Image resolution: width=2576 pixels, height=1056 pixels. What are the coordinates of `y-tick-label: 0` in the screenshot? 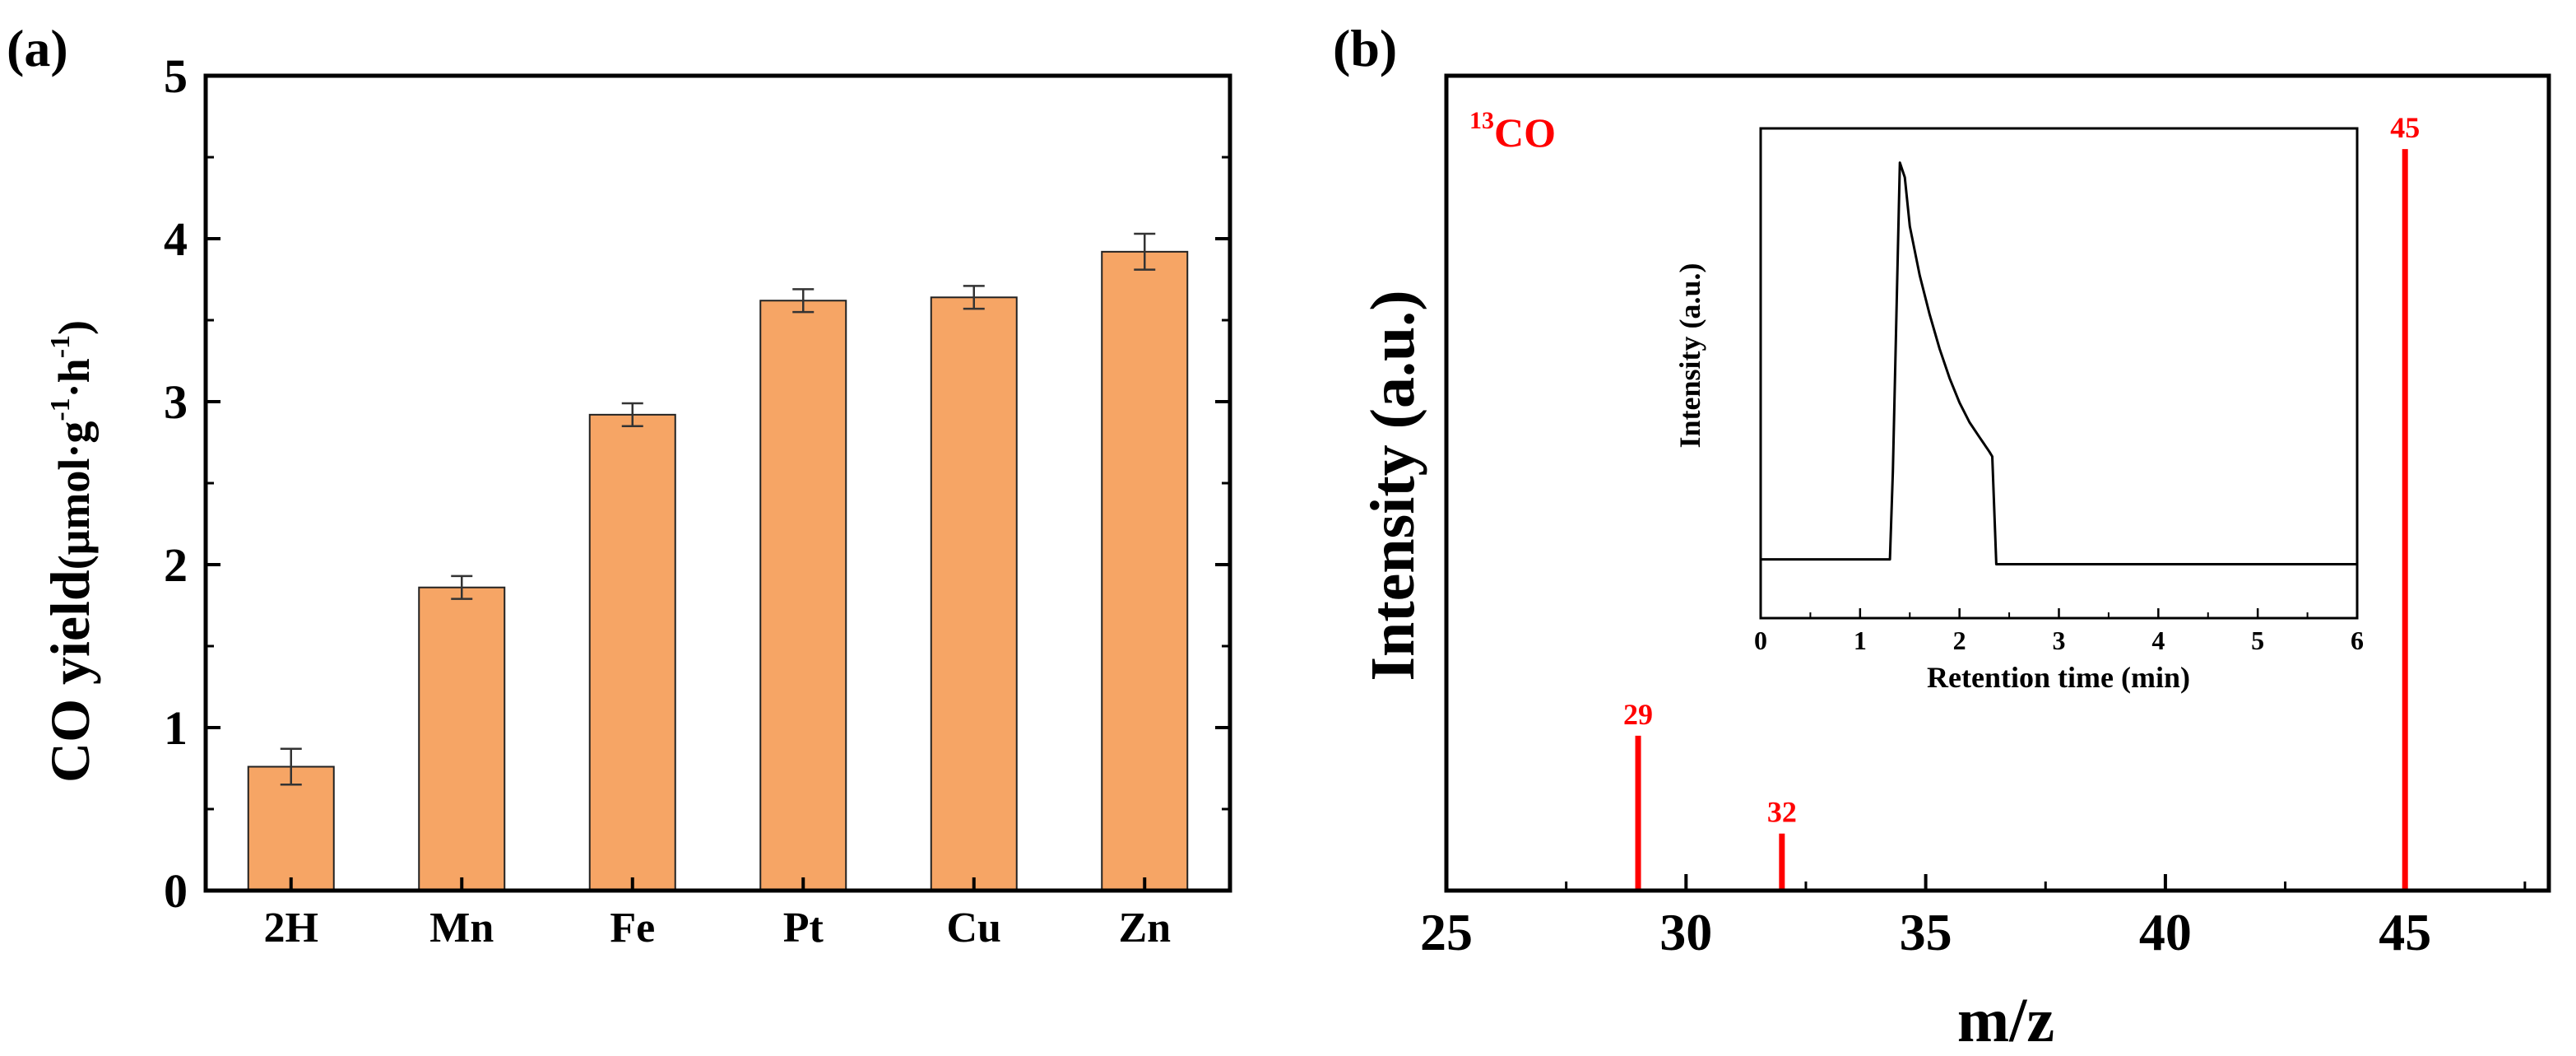 It's located at (176, 891).